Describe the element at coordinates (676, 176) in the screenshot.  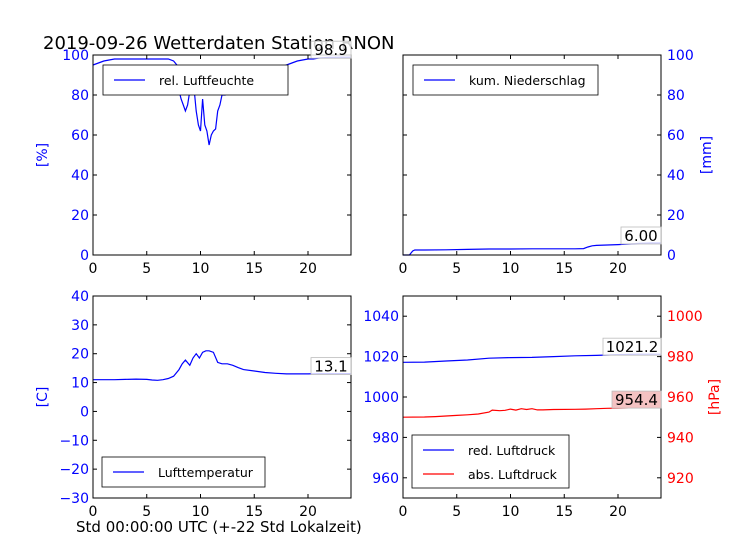
I see `y2-tick-label: 40` at that location.